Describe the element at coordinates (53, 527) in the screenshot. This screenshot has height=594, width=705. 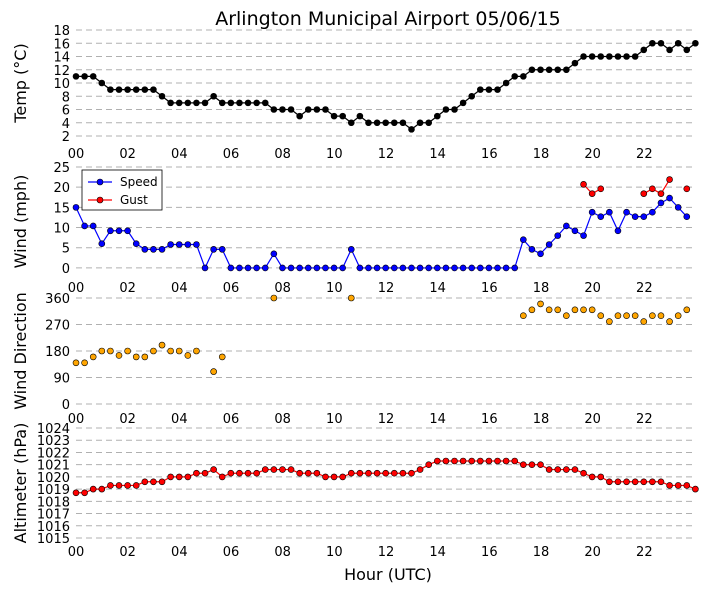
I see `y-tick-label-alt: 1016` at that location.